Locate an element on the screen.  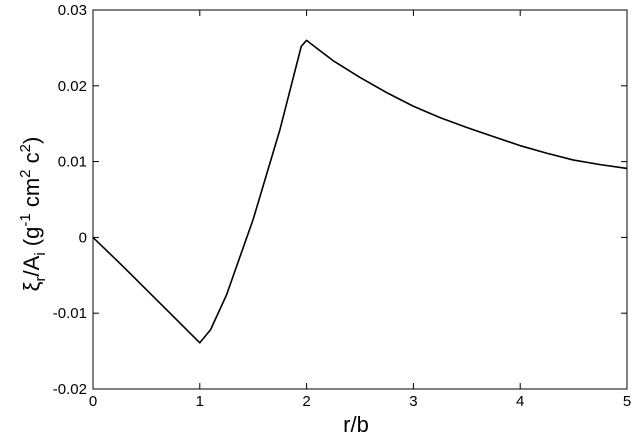
x-tick-label: 0 is located at coordinates (93, 401).